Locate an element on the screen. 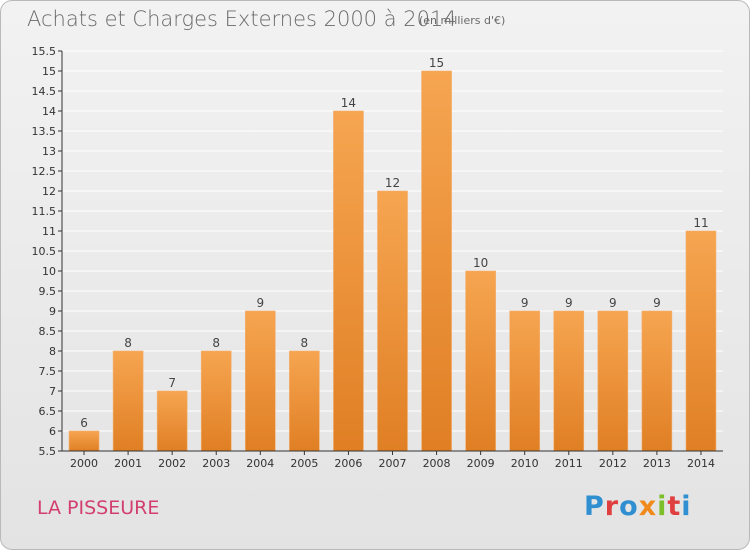  value-label: 11 is located at coordinates (700, 223).